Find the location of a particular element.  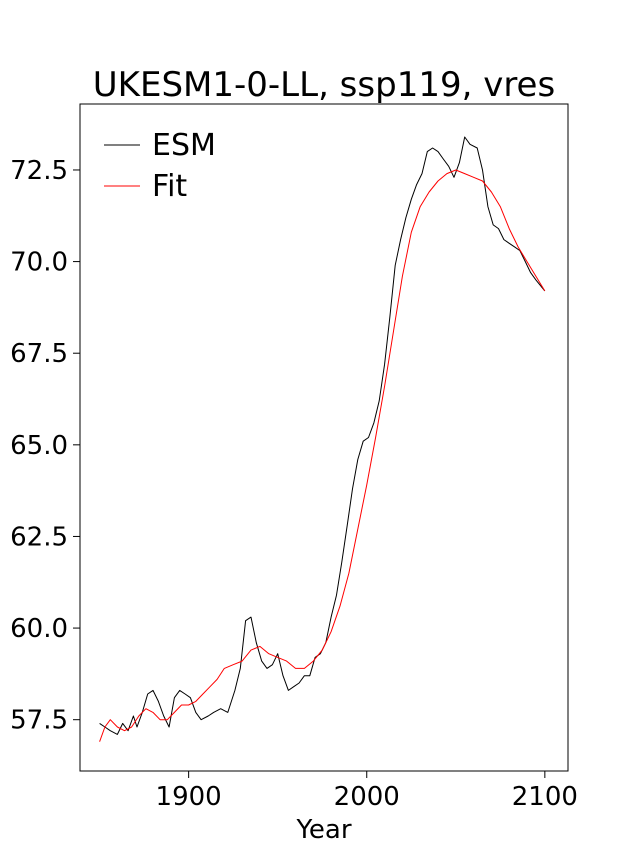

y-tick-label: 62.5 is located at coordinates (39, 537).